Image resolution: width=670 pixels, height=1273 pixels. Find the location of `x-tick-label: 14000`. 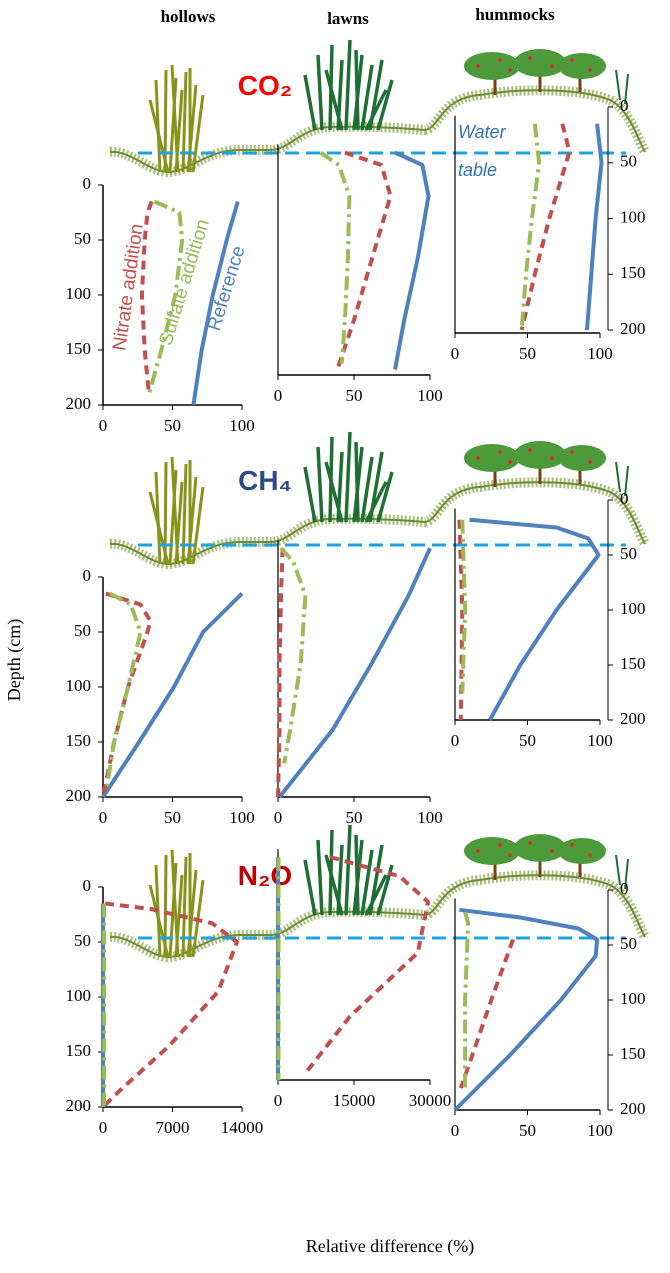

x-tick-label: 14000 is located at coordinates (242, 1127).